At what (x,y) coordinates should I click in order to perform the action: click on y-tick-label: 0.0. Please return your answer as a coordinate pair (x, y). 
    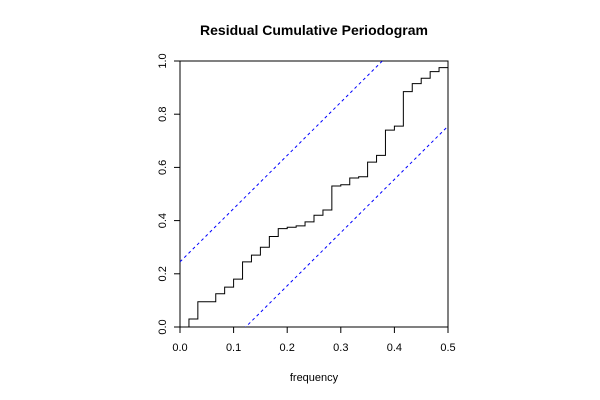
    Looking at the image, I should click on (163, 326).